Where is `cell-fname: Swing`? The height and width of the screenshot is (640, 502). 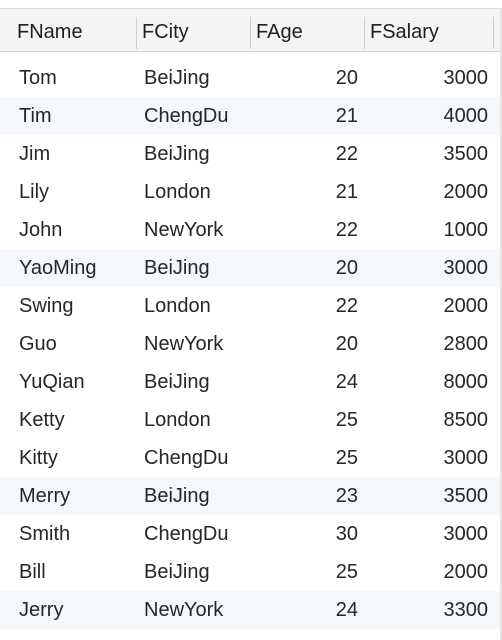
cell-fname: Swing is located at coordinates (46, 306).